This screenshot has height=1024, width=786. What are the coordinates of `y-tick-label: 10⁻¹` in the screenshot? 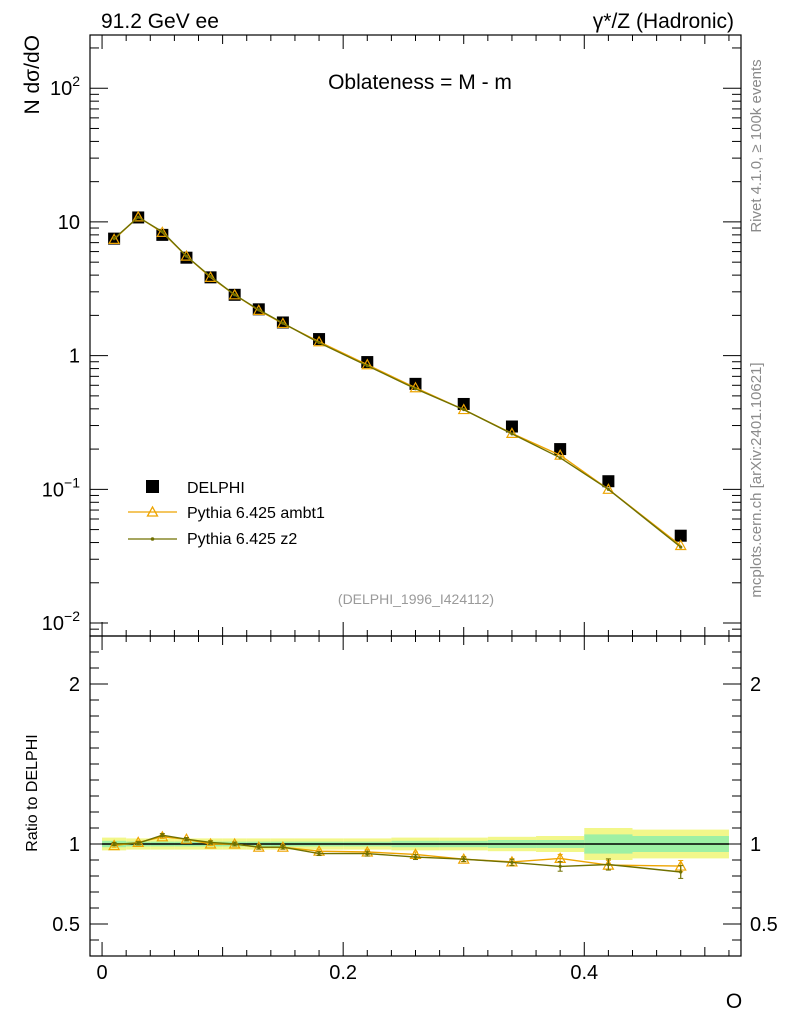 It's located at (61, 487).